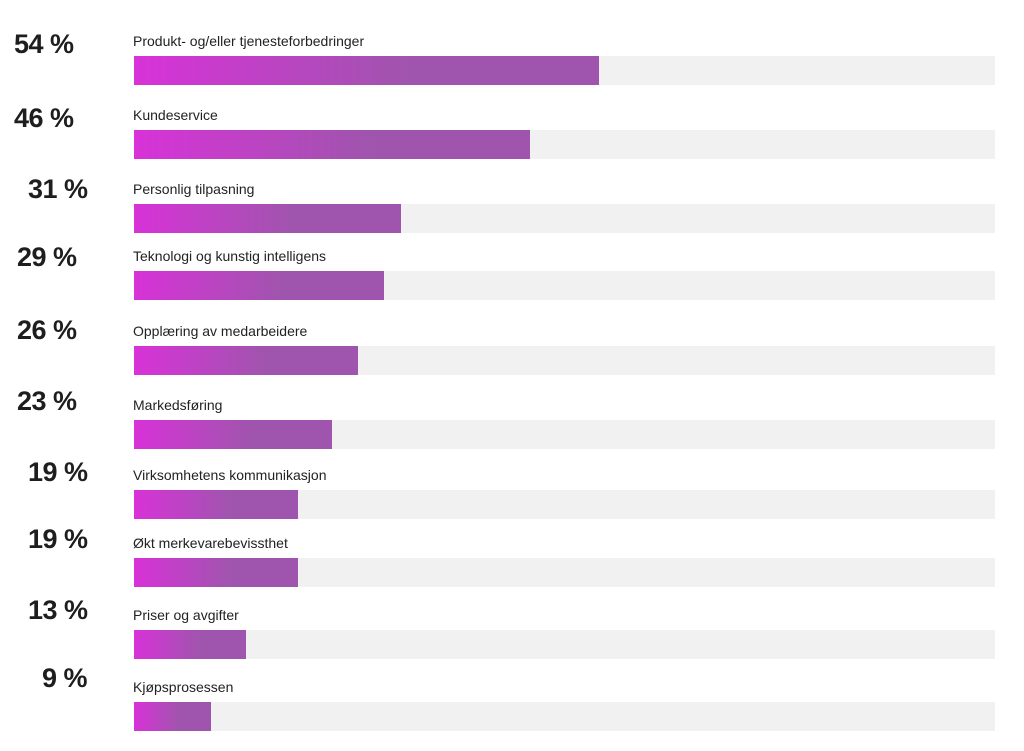 This screenshot has height=751, width=1024. I want to click on category-label: Opplæring av medarbeidere, so click(220, 331).